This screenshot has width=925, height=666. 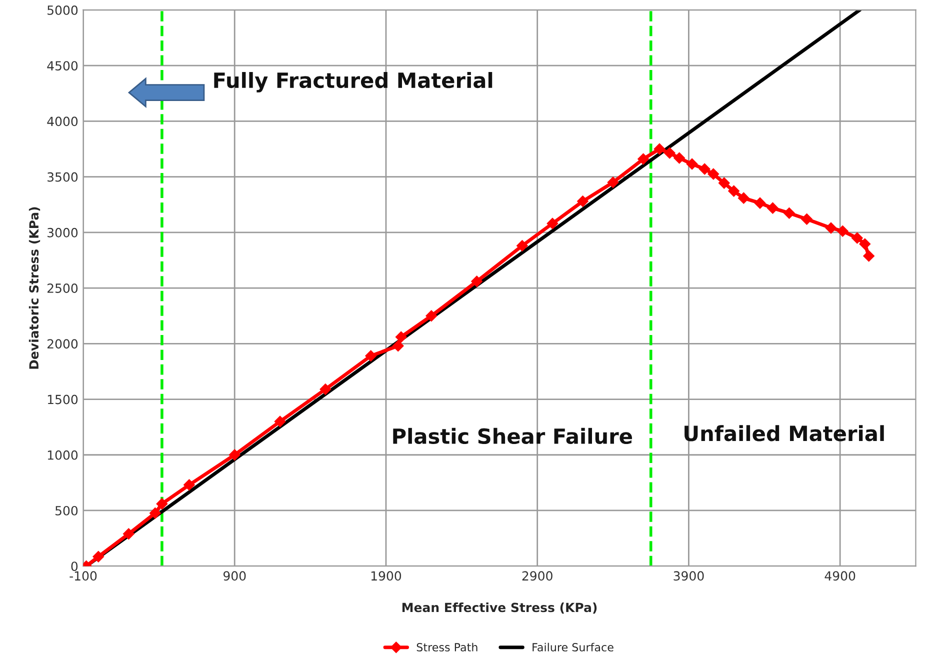 I want to click on x-tick-label: 900, so click(x=234, y=576).